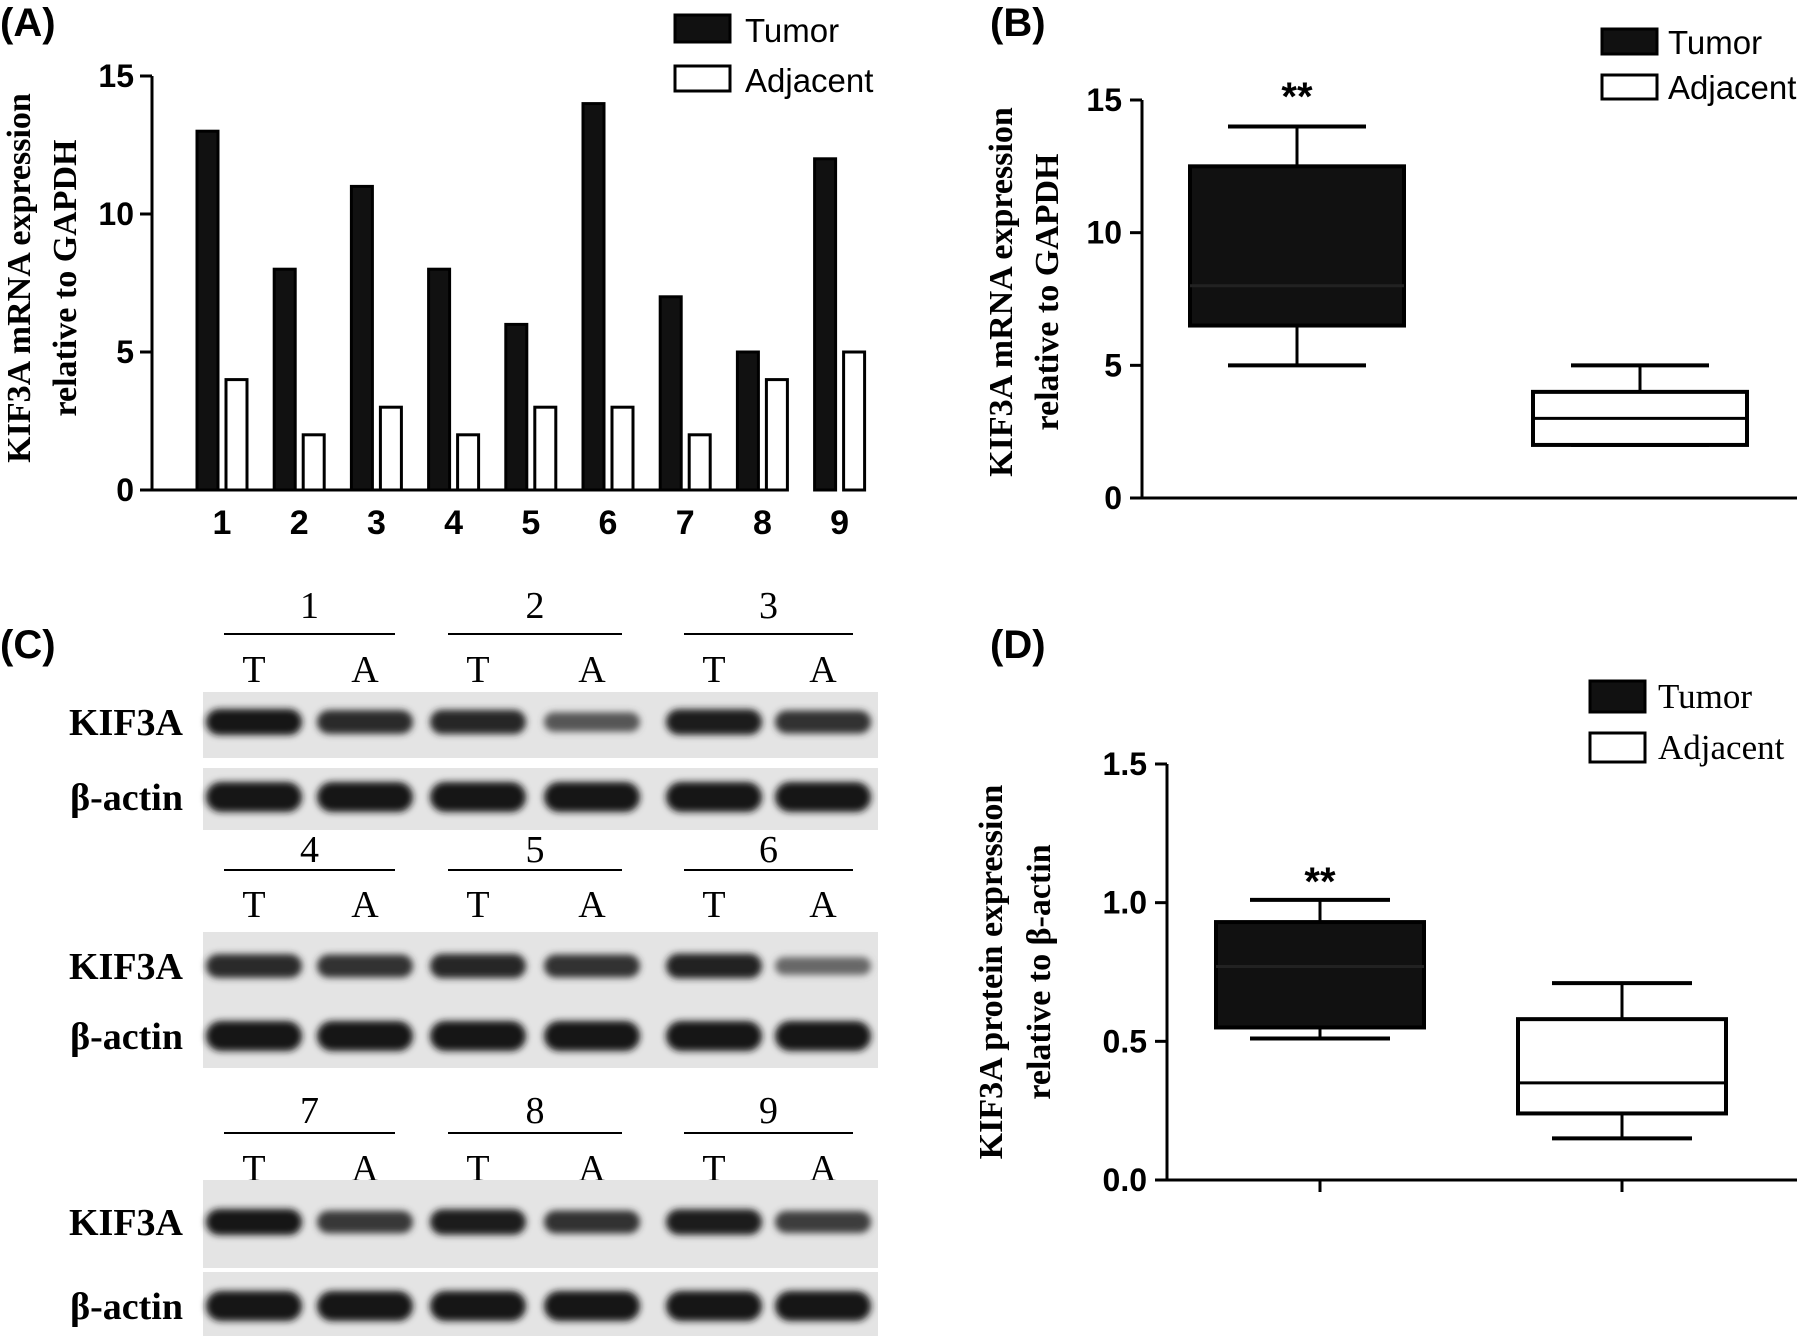 The width and height of the screenshot is (1799, 1344). What do you see at coordinates (1297, 97) in the screenshot?
I see `panel-b-significance-mark: **` at bounding box center [1297, 97].